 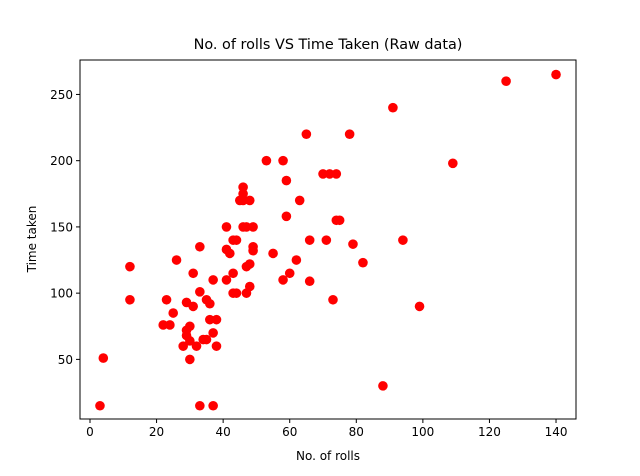 I want to click on y-axis-label: Time taken, so click(x=32, y=240).